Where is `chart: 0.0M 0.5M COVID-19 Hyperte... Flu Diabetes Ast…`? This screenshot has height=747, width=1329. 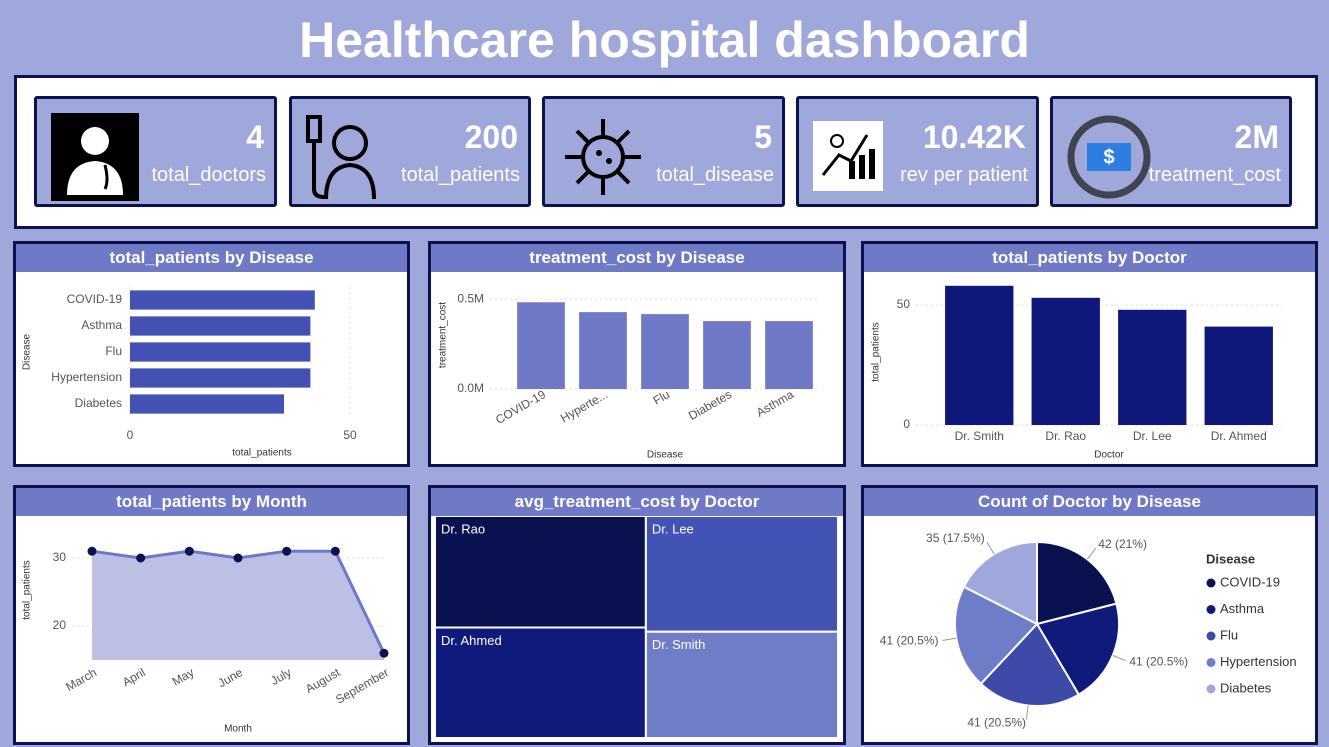 chart: 0.0M 0.5M COVID-19 Hyperte... Flu Diabetes Ast… is located at coordinates (629, 376).